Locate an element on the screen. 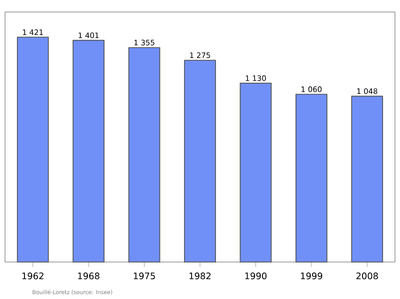  x-tick-label: 1982 is located at coordinates (200, 276).